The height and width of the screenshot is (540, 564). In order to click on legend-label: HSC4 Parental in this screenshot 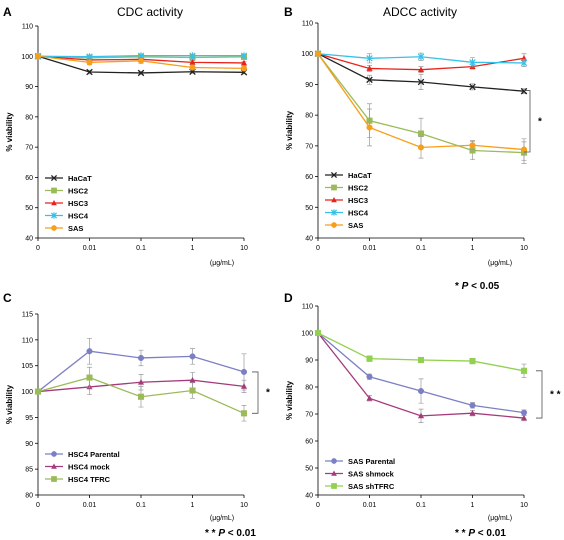, I will do `click(94, 454)`.